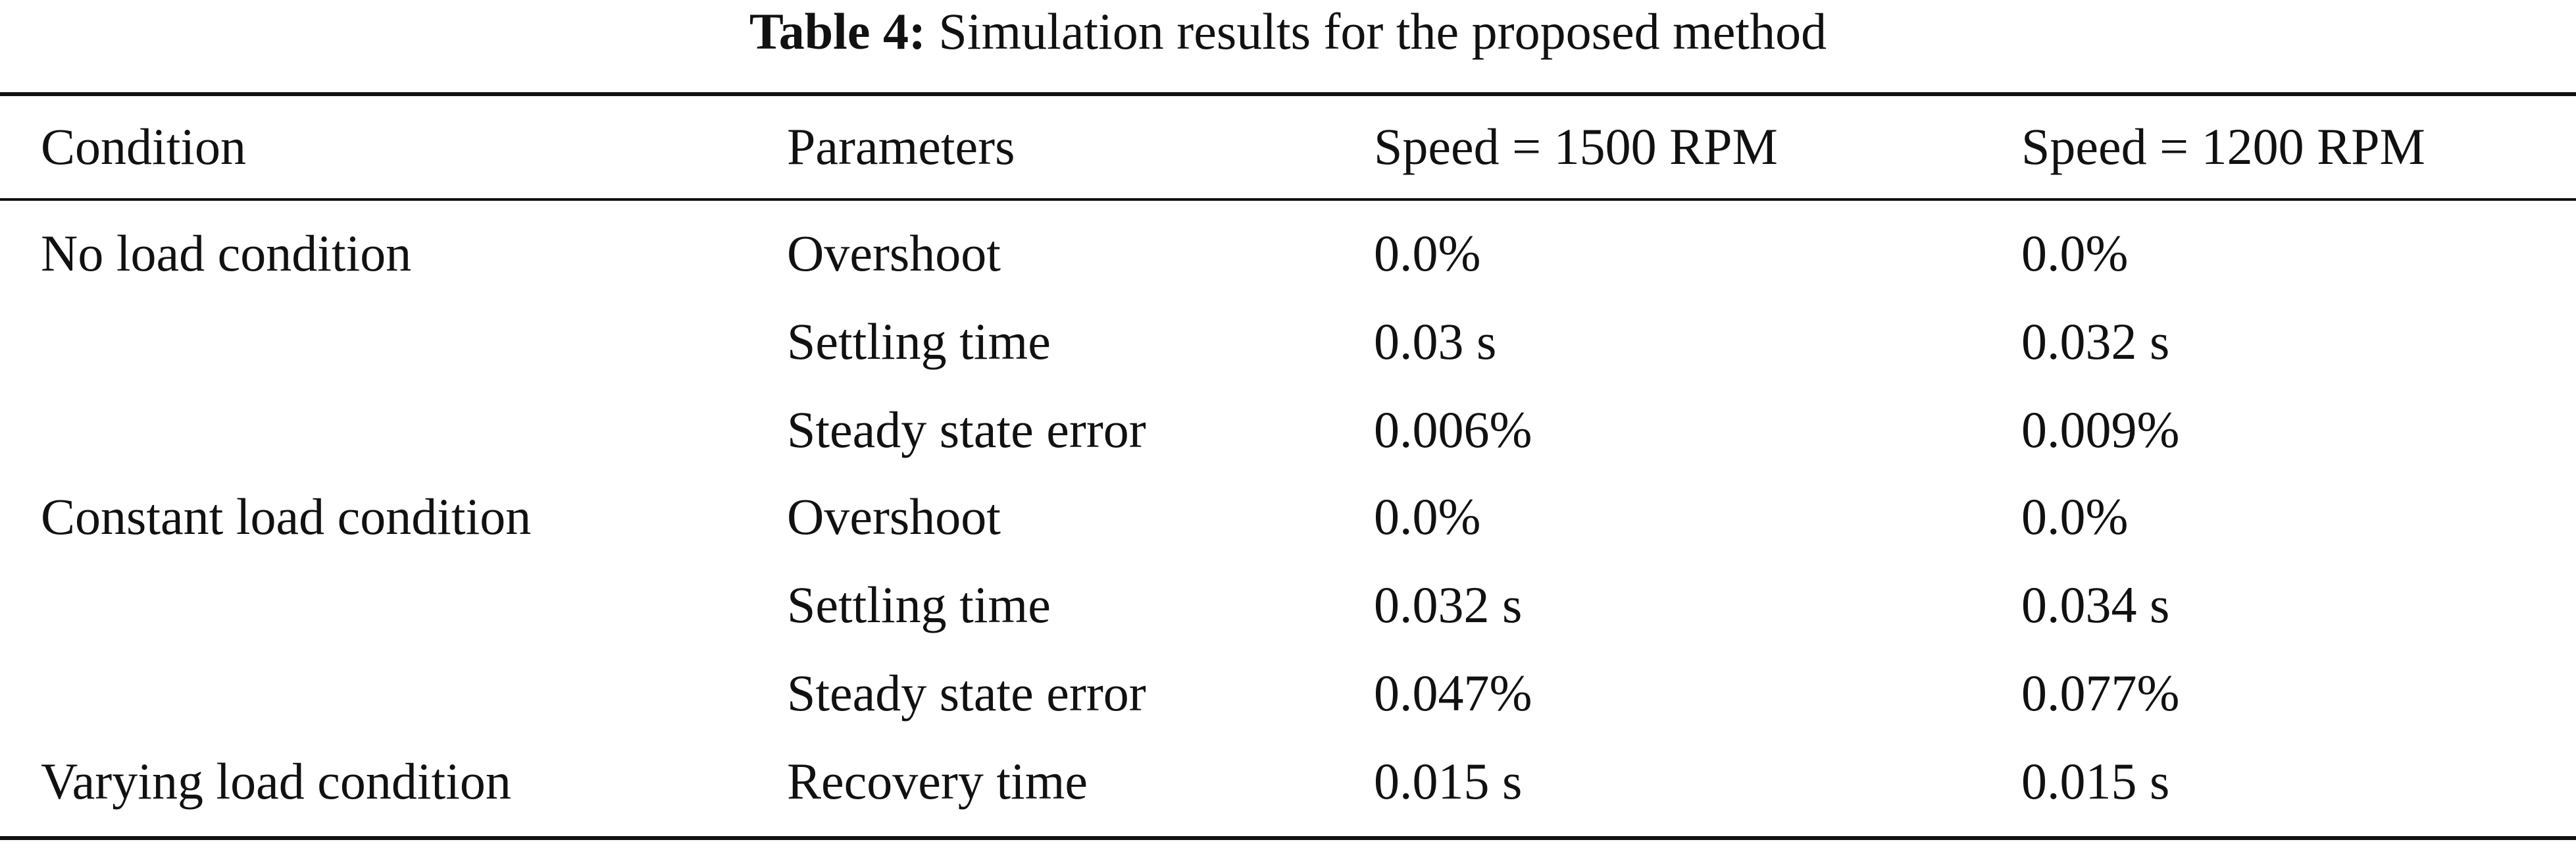  I want to click on parameter-cell: Recovery time, so click(937, 781).